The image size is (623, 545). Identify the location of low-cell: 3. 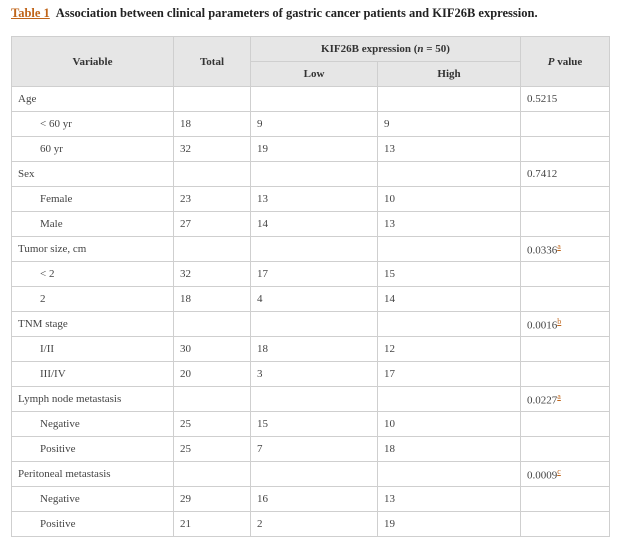
(314, 374).